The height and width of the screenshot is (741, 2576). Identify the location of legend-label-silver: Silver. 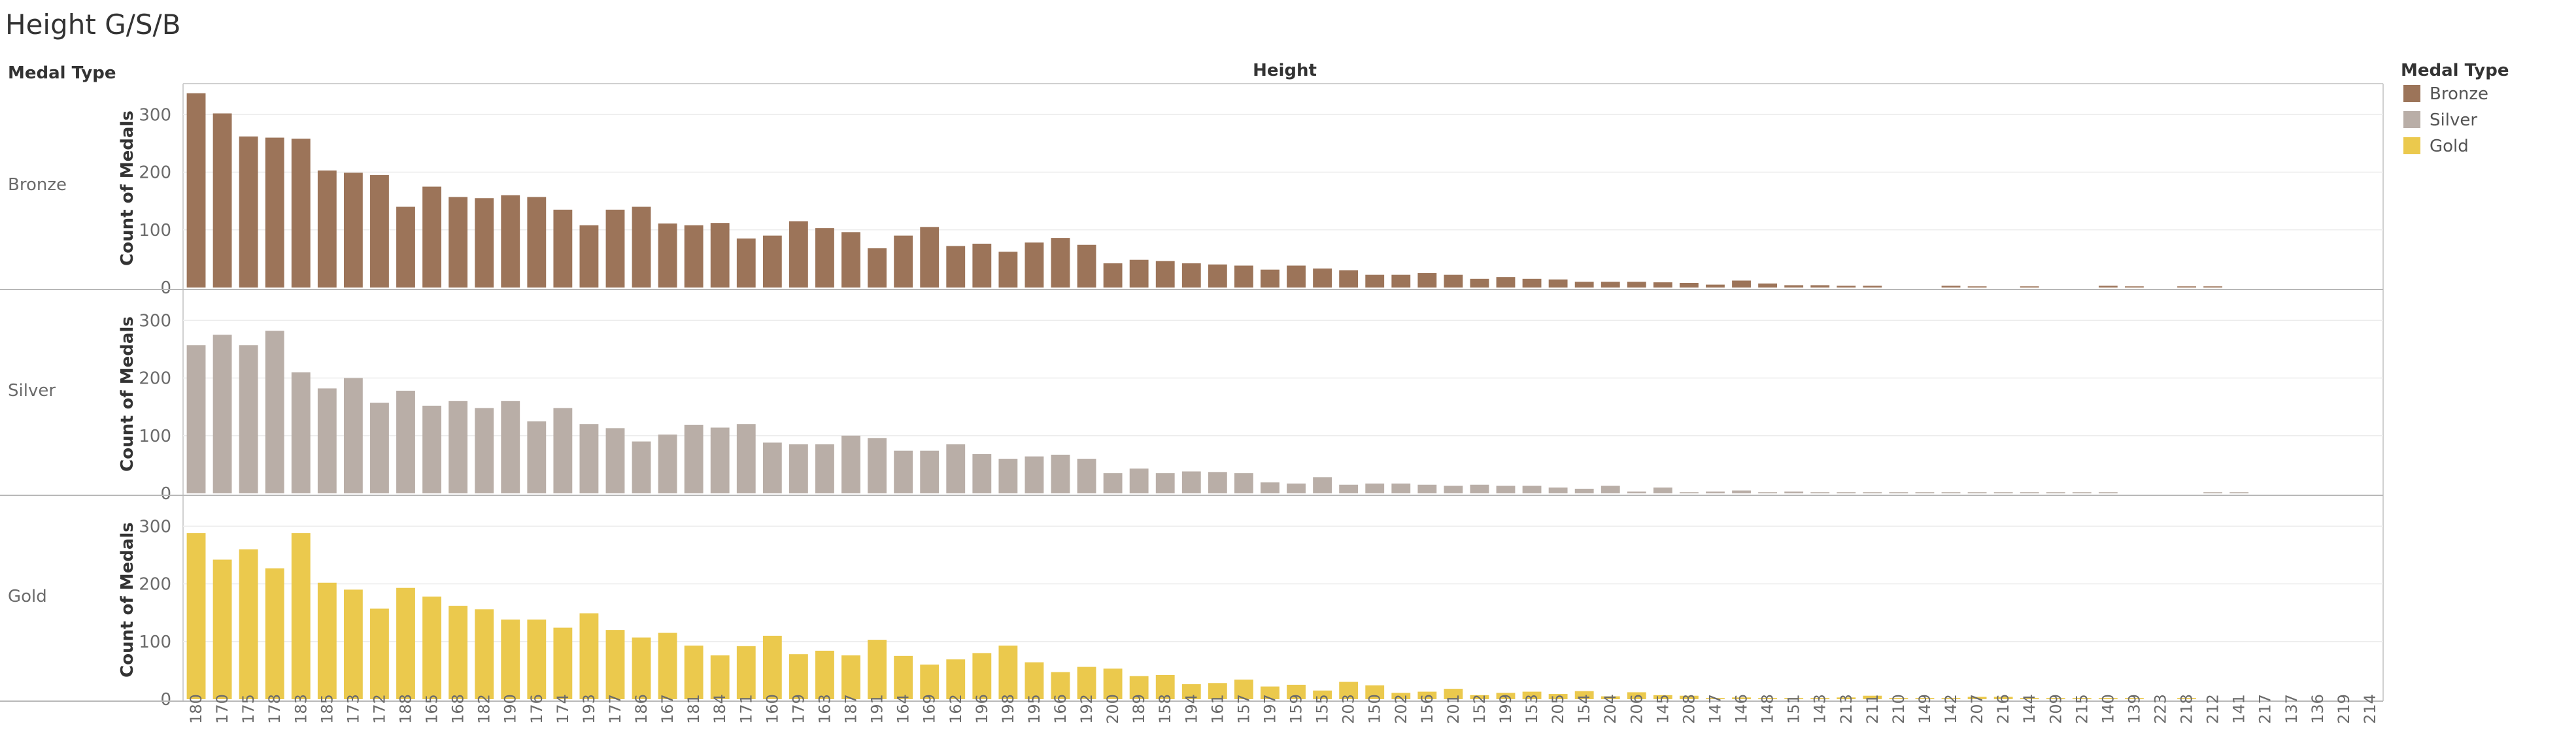
(2453, 120).